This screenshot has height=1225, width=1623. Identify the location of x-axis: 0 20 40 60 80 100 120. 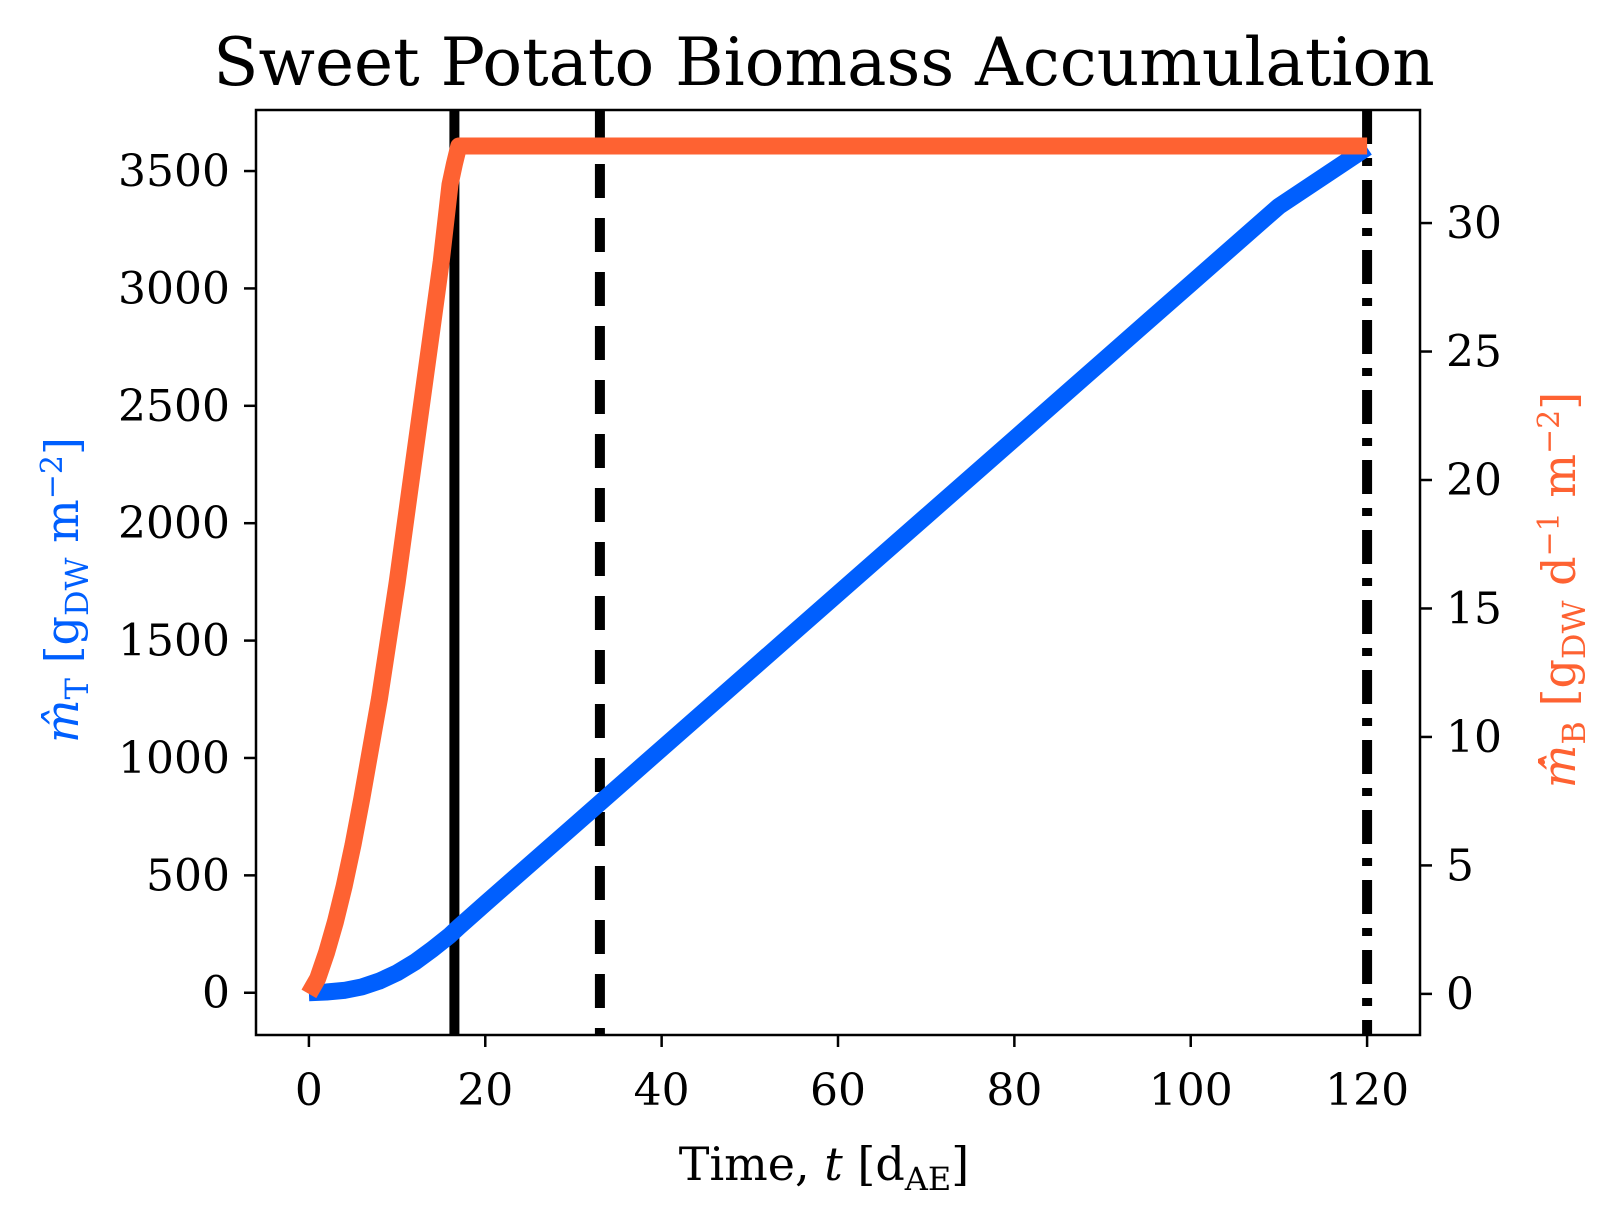
(852, 1075).